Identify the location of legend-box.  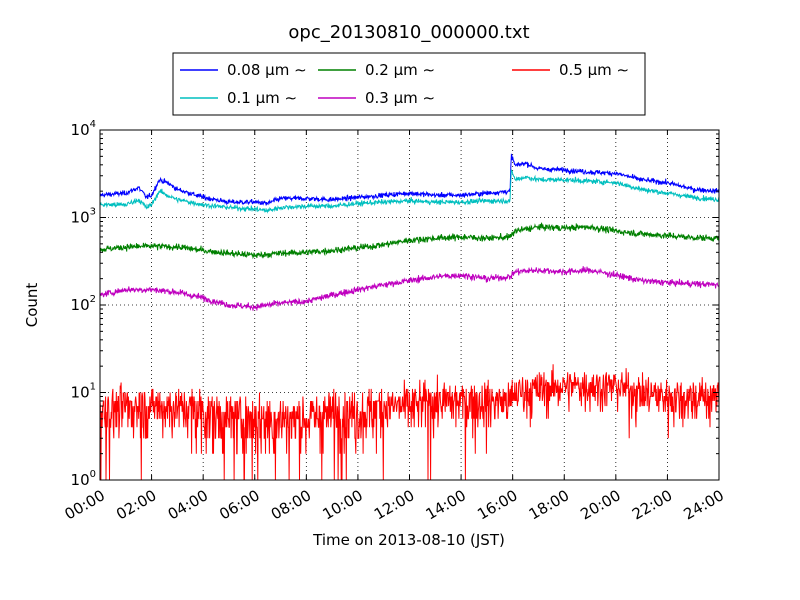
(409, 84).